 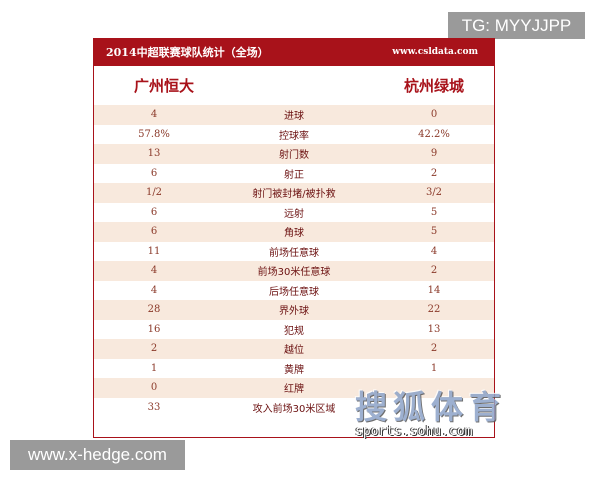 What do you see at coordinates (154, 368) in the screenshot?
I see `home-value: 1` at bounding box center [154, 368].